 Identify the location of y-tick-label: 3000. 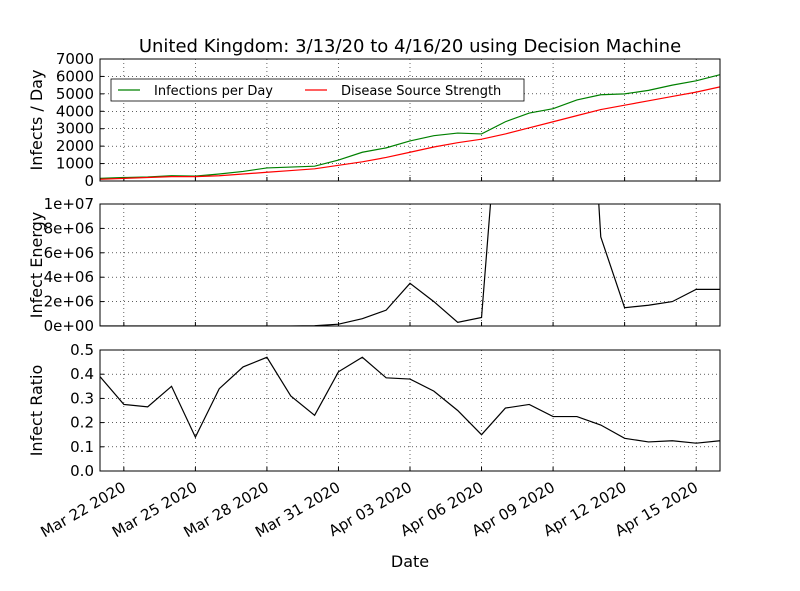
(75, 129).